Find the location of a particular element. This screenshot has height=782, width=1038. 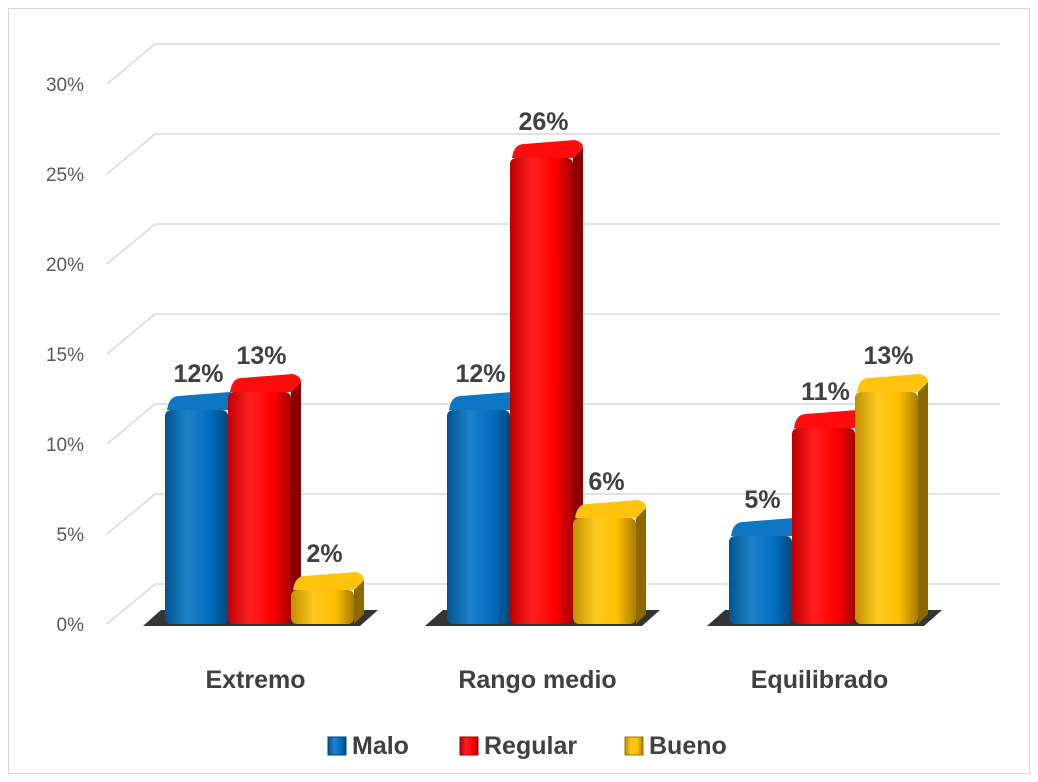

y-tick-label: 20% is located at coordinates (65, 265).